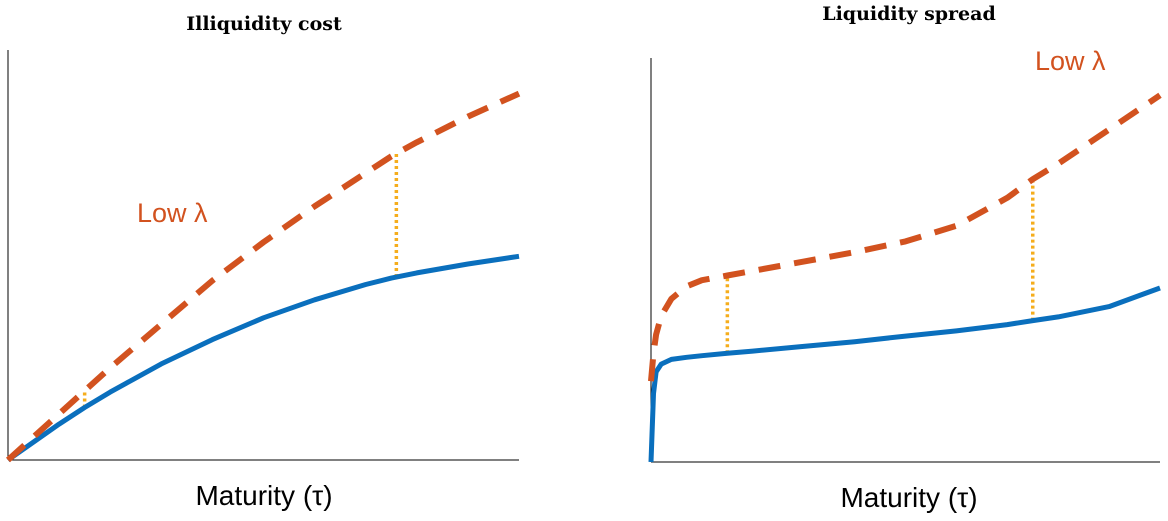 Image resolution: width=1168 pixels, height=521 pixels. I want to click on chart-title: Illiquidity cost, so click(264, 24).